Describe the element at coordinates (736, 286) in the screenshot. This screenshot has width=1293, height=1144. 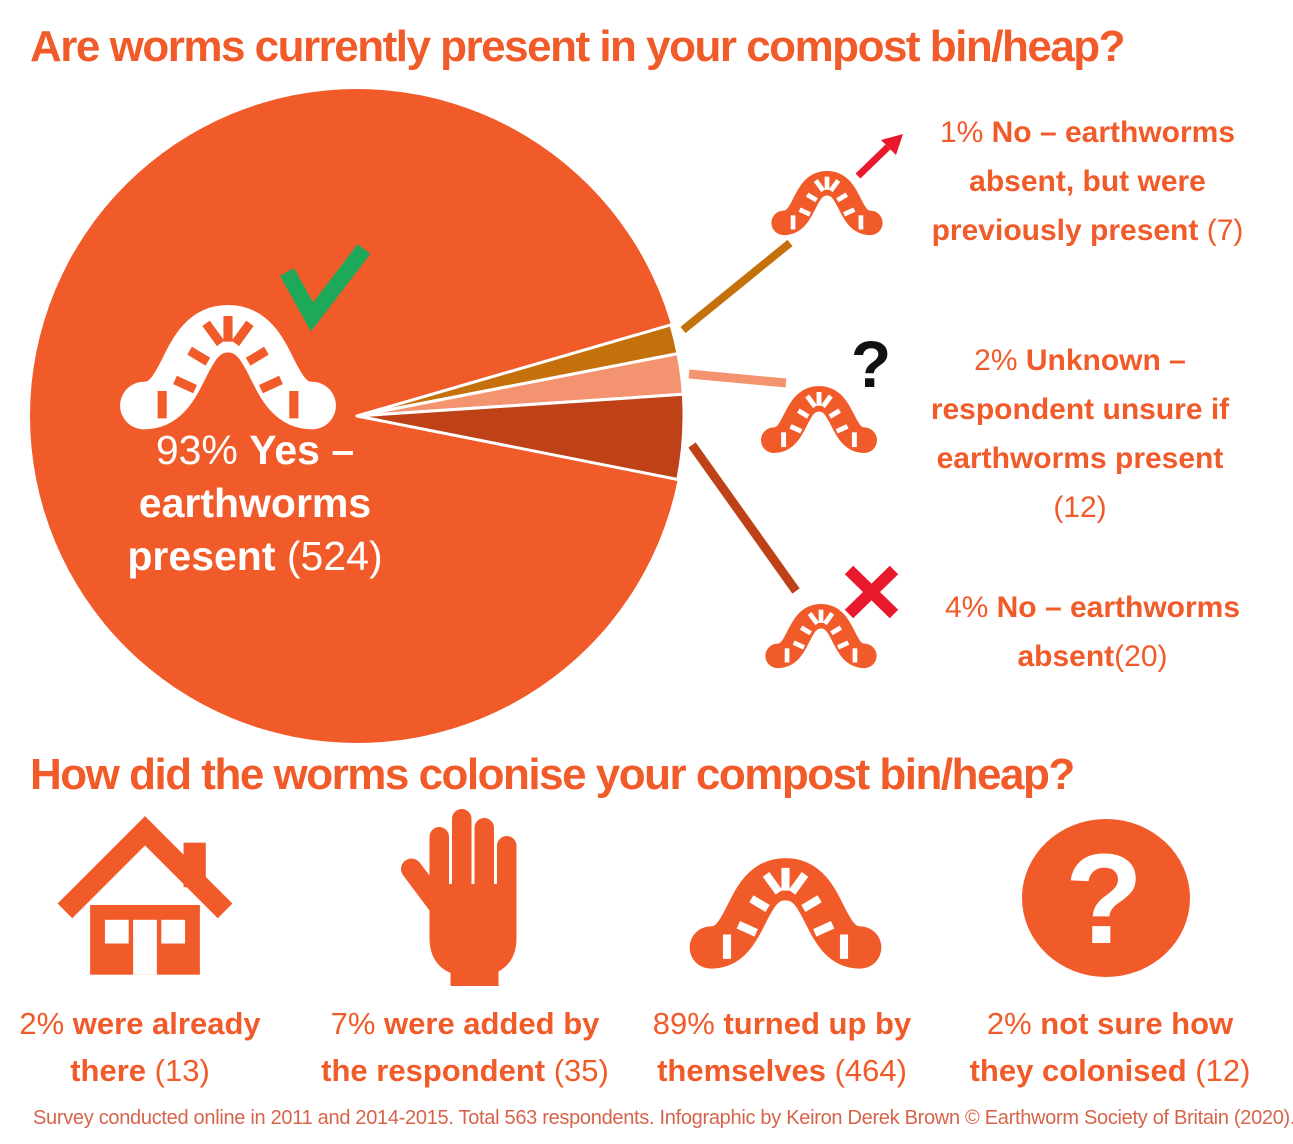
I see `leader-line-amber` at that location.